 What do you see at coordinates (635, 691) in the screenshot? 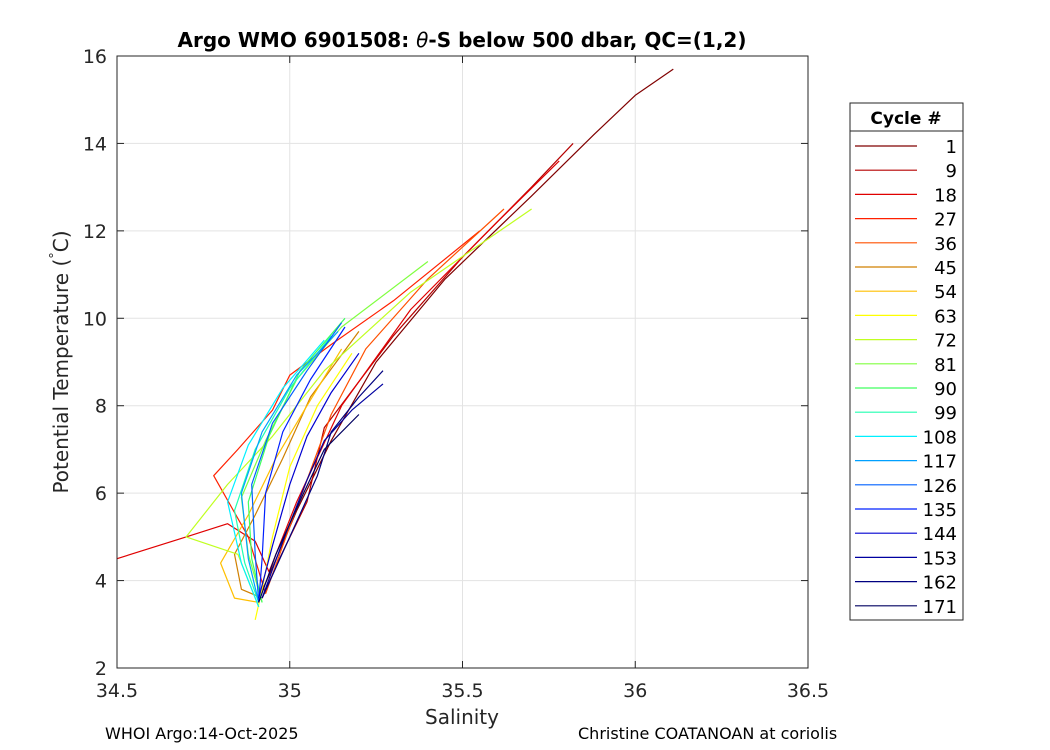
I see `x-tick-label: 36` at bounding box center [635, 691].